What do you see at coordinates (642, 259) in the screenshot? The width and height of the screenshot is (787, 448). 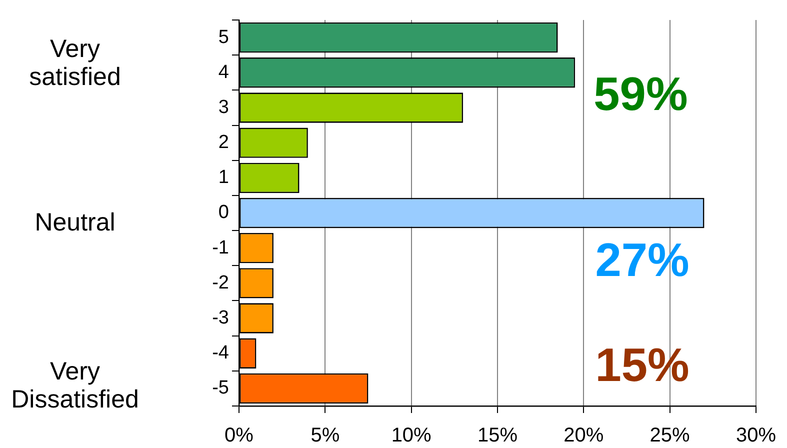 I see `annotation: 27%` at bounding box center [642, 259].